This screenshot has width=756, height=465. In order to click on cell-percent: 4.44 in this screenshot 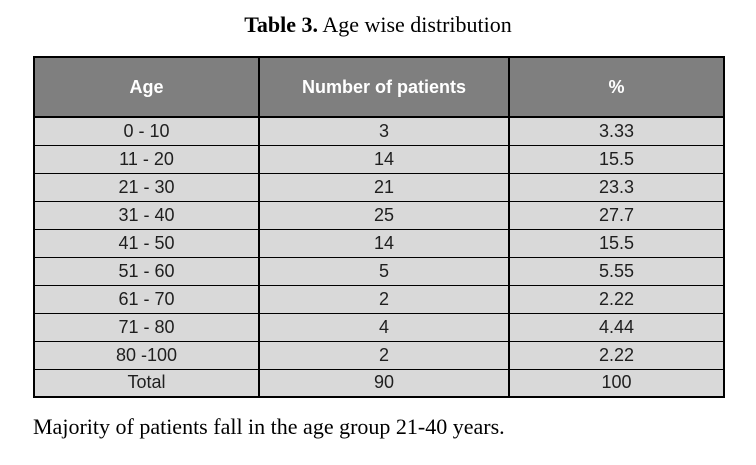, I will do `click(616, 327)`.